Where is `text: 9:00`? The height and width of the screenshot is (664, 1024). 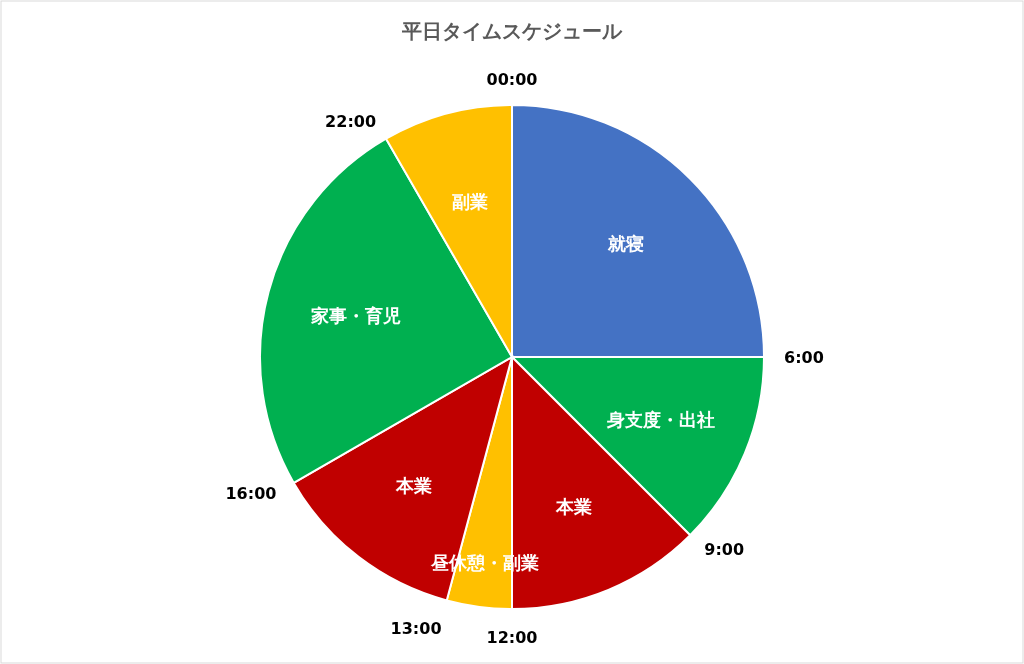
text: 9:00 is located at coordinates (724, 550).